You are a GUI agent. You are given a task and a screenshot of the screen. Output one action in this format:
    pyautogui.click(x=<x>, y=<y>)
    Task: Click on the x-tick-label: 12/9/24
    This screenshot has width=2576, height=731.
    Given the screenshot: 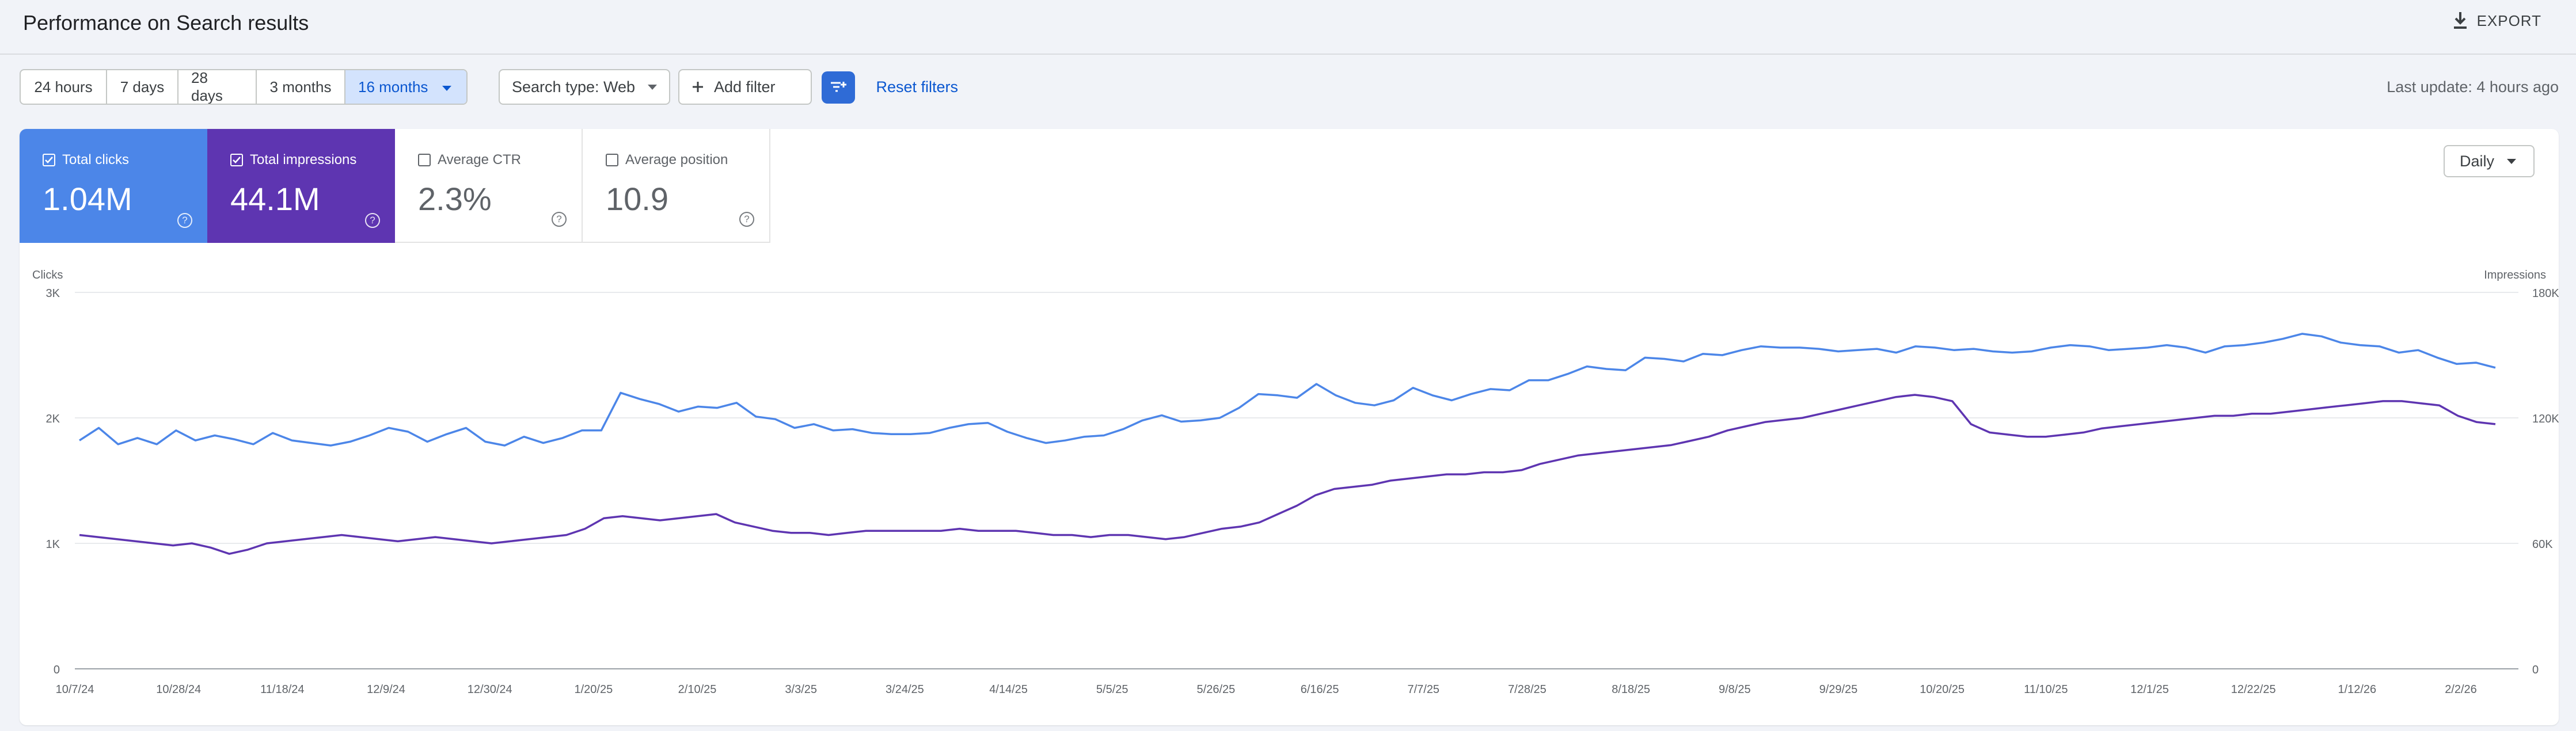 What is the action you would take?
    pyautogui.click(x=386, y=689)
    